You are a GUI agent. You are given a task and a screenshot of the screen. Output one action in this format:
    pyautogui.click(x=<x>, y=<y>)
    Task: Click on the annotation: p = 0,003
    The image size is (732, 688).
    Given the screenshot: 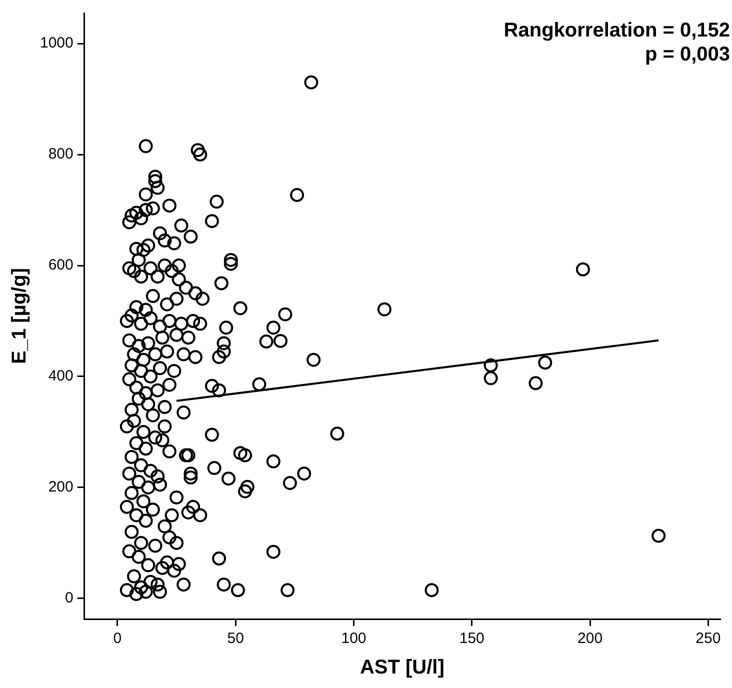 What is the action you would take?
    pyautogui.click(x=687, y=55)
    